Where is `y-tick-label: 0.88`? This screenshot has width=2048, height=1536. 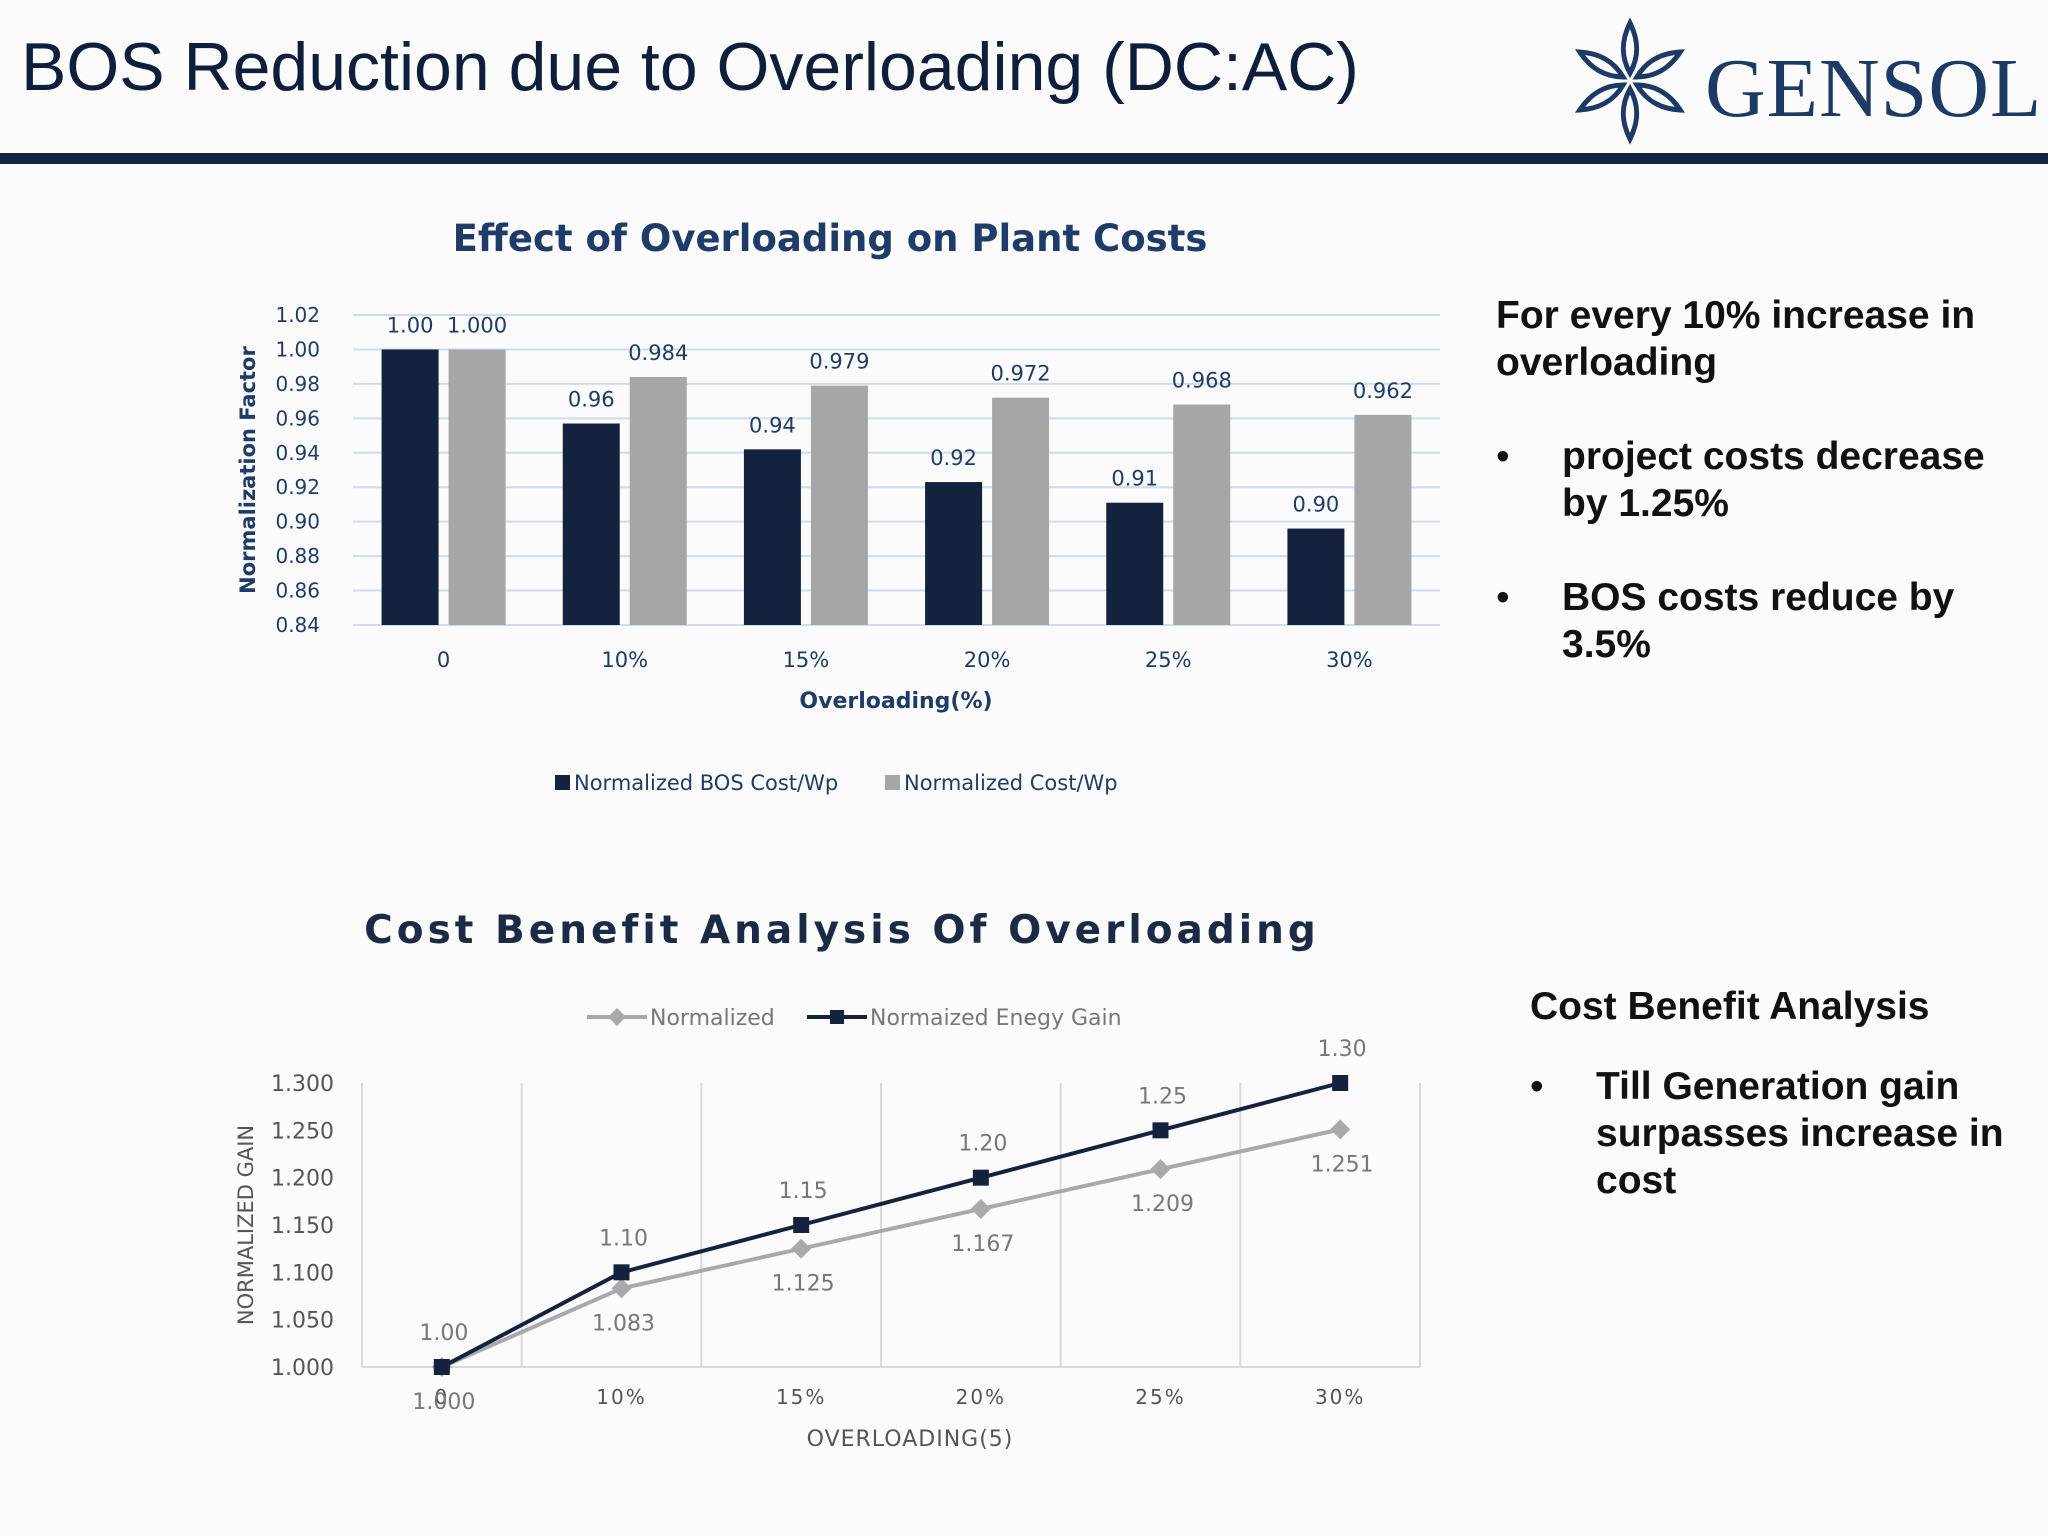
y-tick-label: 0.88 is located at coordinates (297, 556).